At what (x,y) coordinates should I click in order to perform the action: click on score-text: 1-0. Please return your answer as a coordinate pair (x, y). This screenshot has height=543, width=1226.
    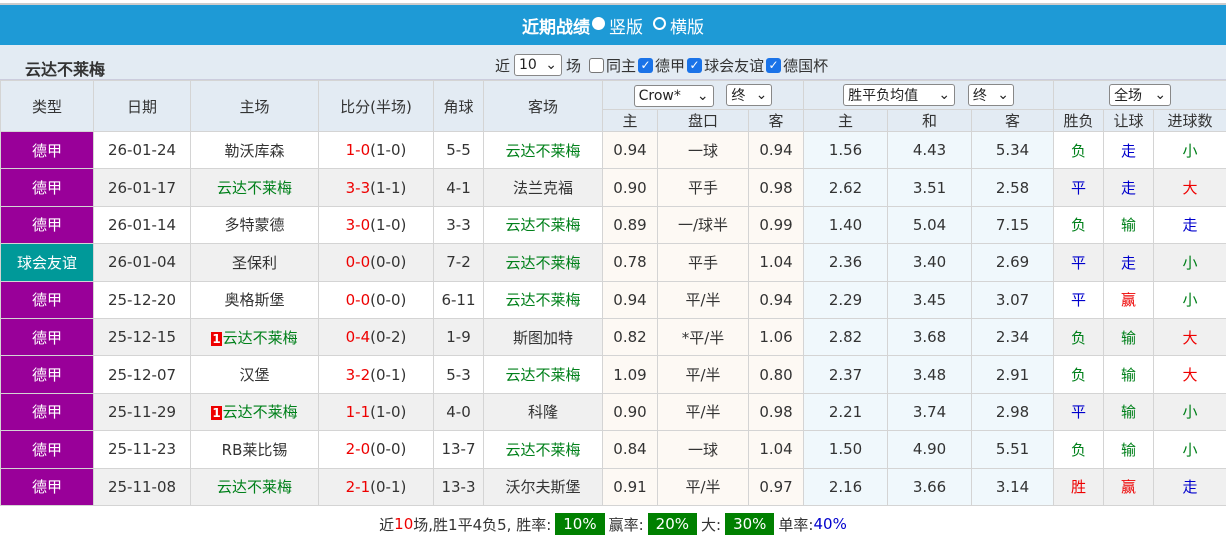
    Looking at the image, I should click on (358, 150).